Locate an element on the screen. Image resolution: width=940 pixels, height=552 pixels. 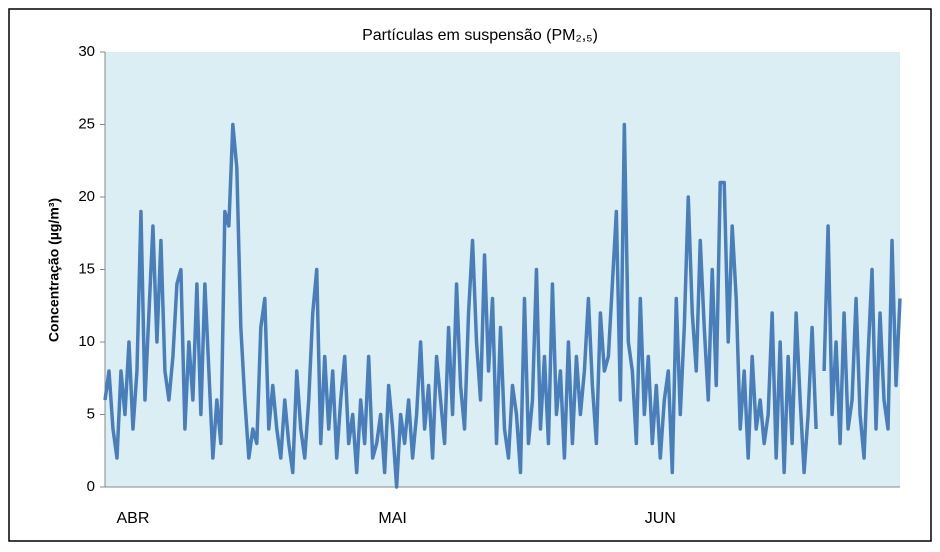
x-tick-label: ABR is located at coordinates (133, 518).